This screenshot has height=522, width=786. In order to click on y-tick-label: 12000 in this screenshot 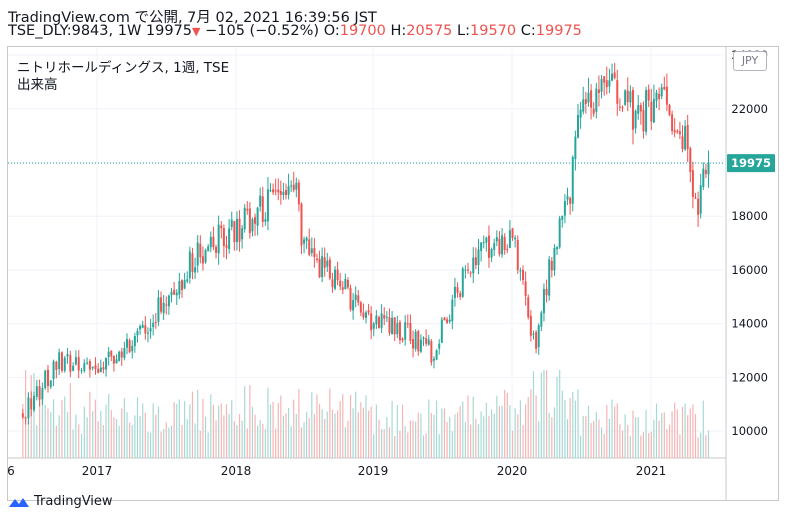, I will do `click(749, 377)`.